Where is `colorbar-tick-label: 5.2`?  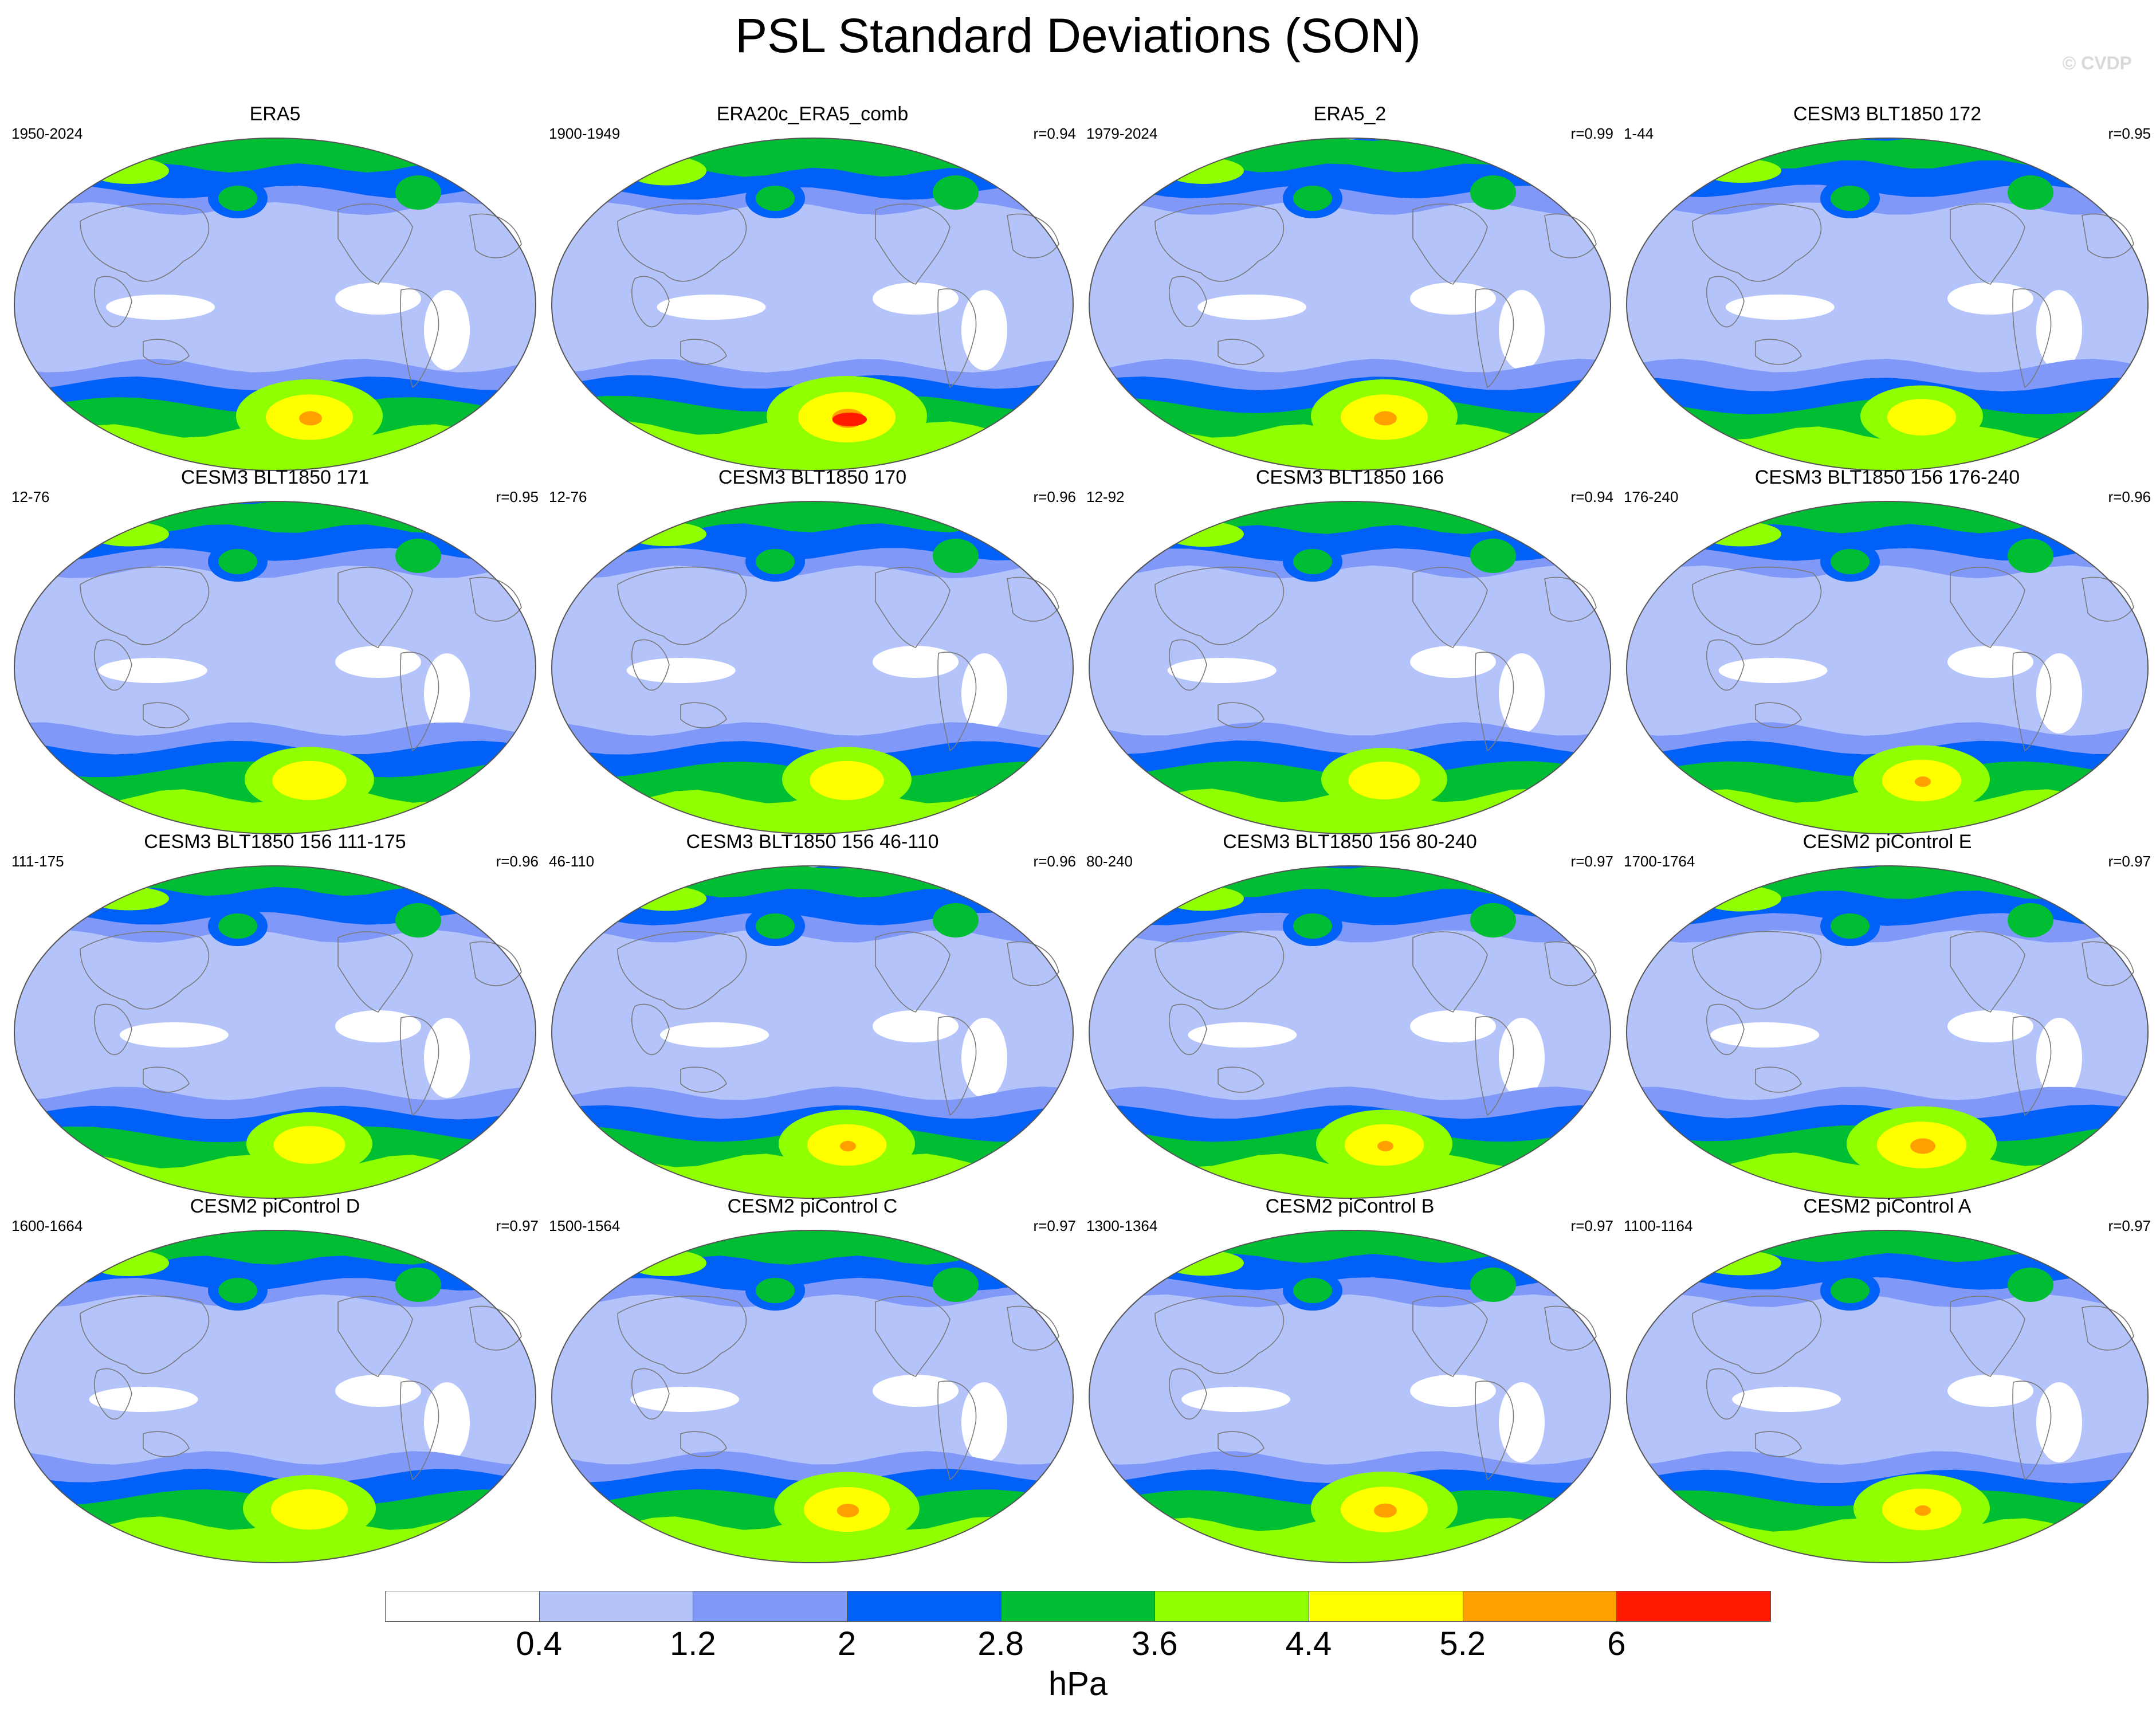 colorbar-tick-label: 5.2 is located at coordinates (1462, 1643).